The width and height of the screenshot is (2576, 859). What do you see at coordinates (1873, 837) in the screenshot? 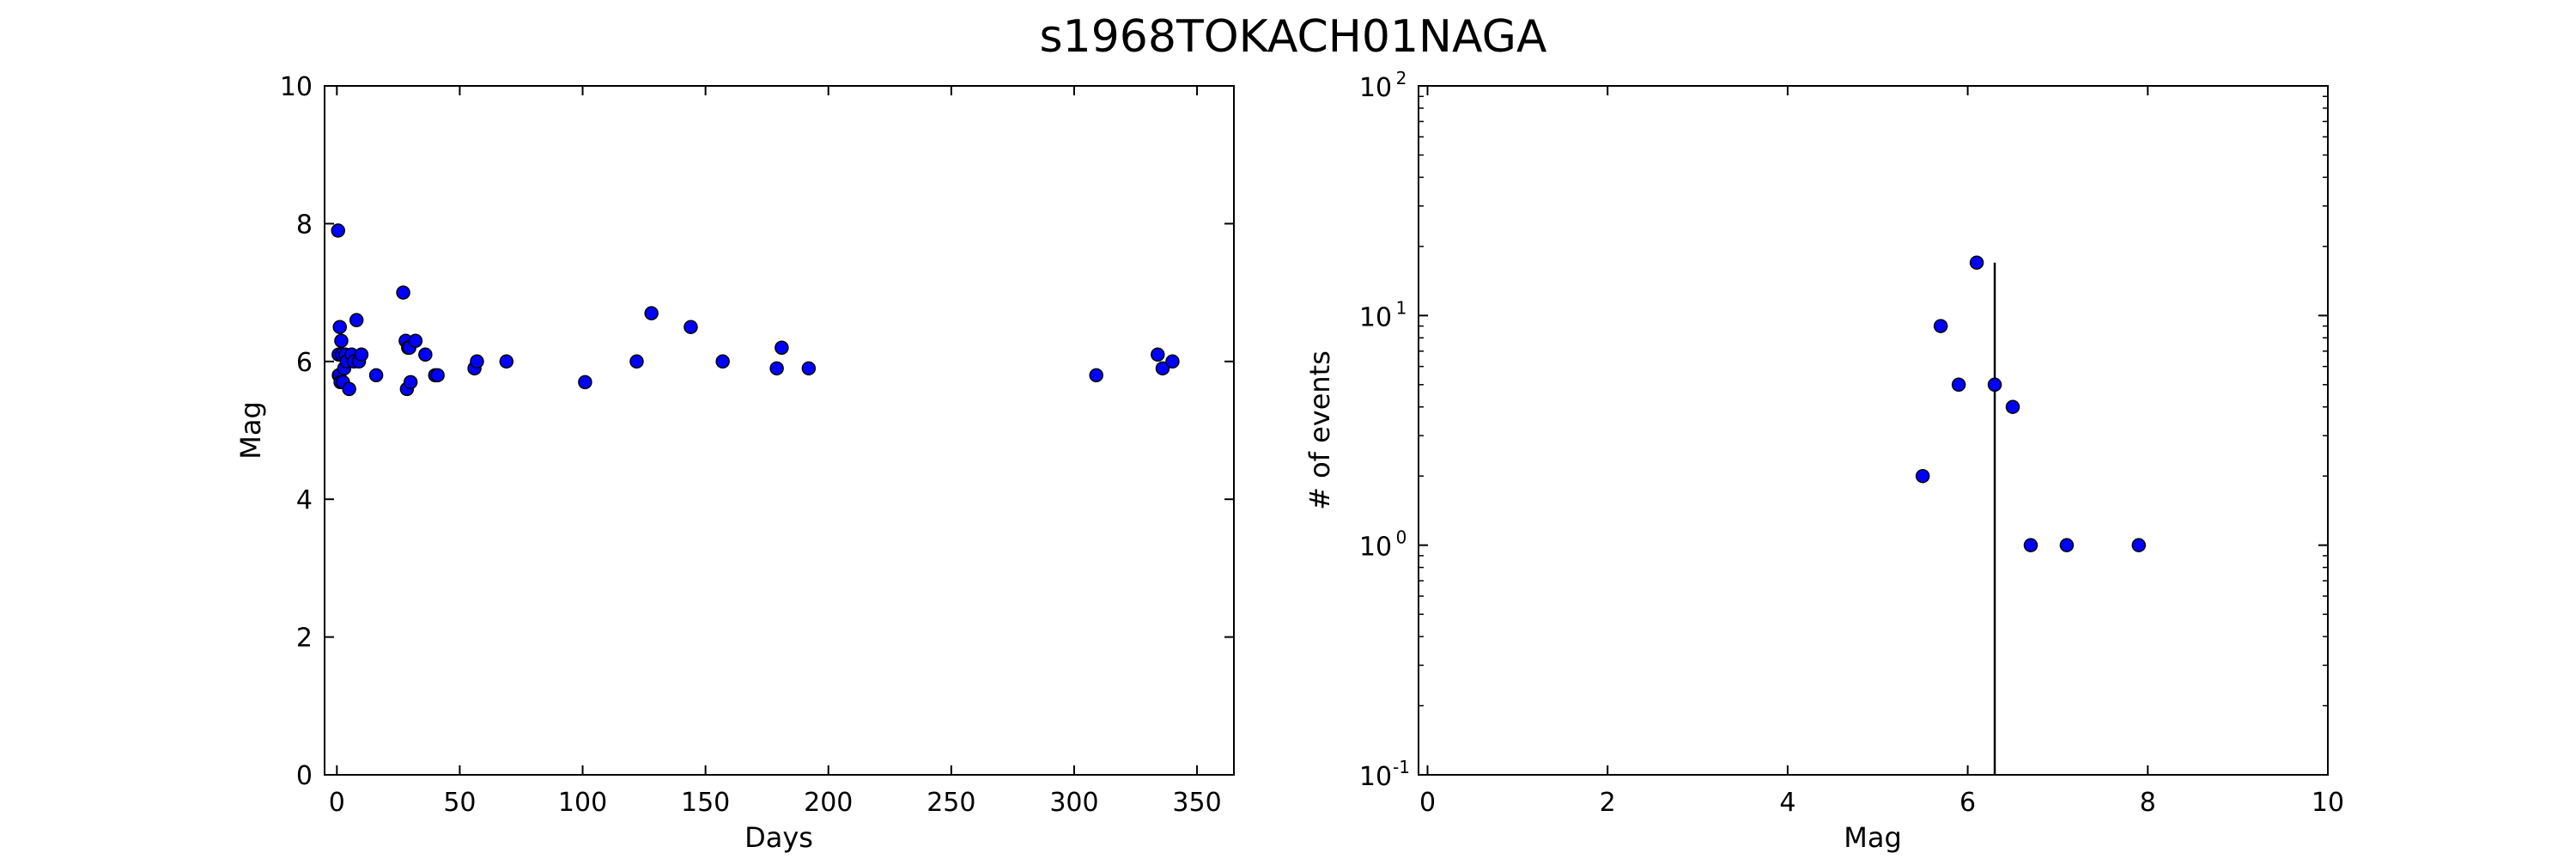
I see `right-x-axis-label: Mag` at bounding box center [1873, 837].